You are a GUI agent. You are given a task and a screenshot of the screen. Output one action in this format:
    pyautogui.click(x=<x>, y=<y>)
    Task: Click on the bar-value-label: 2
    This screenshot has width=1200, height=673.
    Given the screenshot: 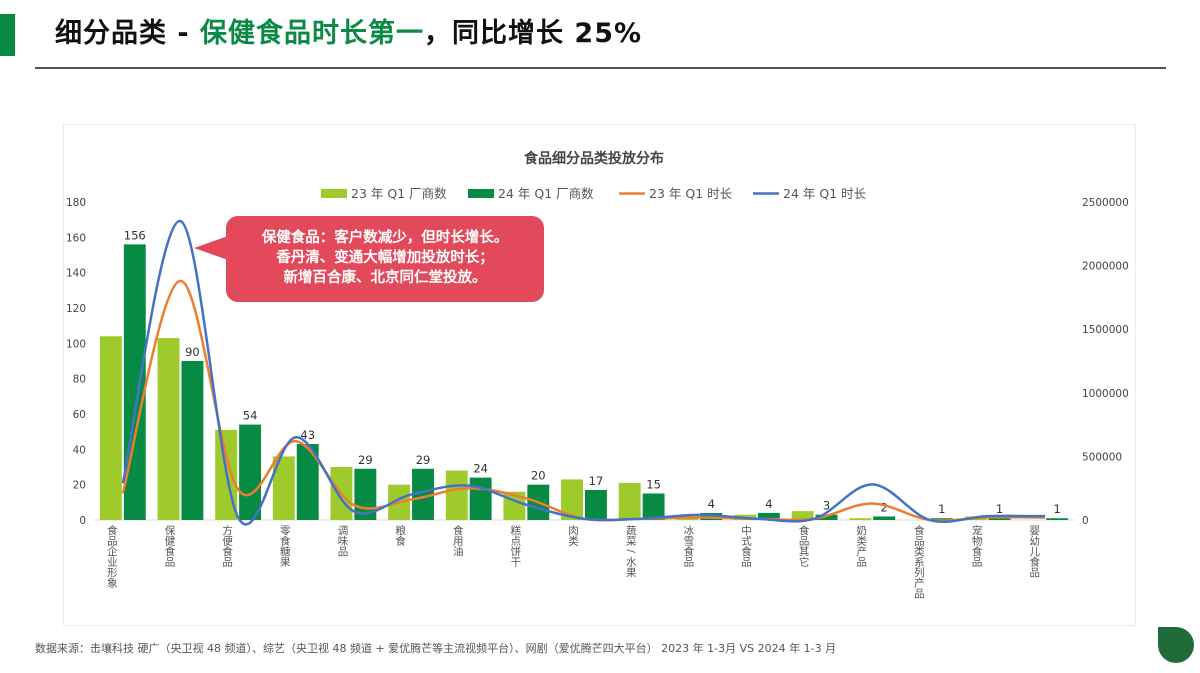 What is the action you would take?
    pyautogui.click(x=884, y=507)
    